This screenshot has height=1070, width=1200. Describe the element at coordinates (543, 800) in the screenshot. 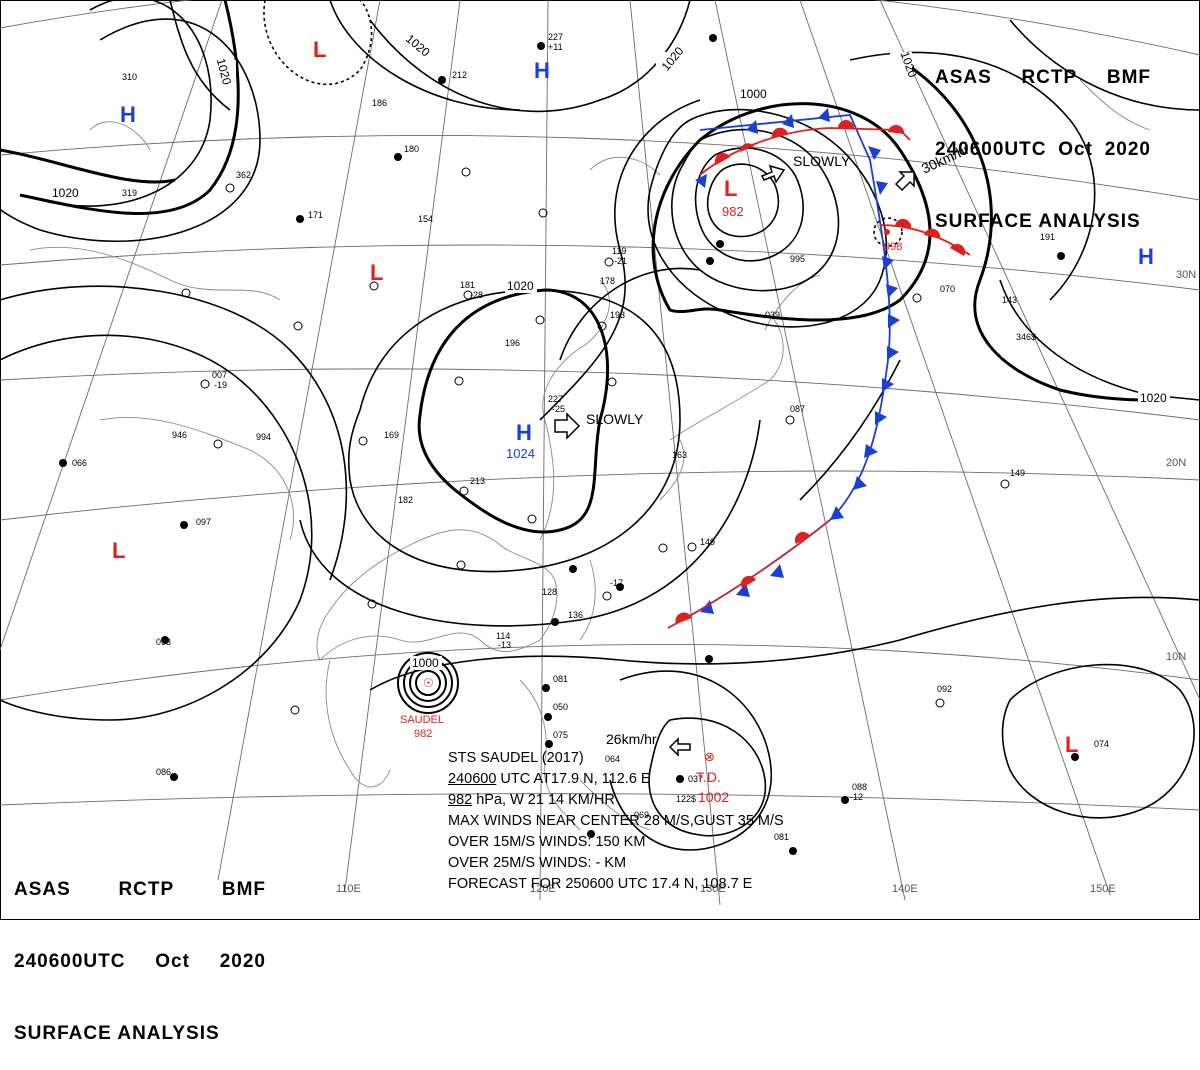

I see `storm-info-motion: hPa, W 21 14 KM/HR` at that location.